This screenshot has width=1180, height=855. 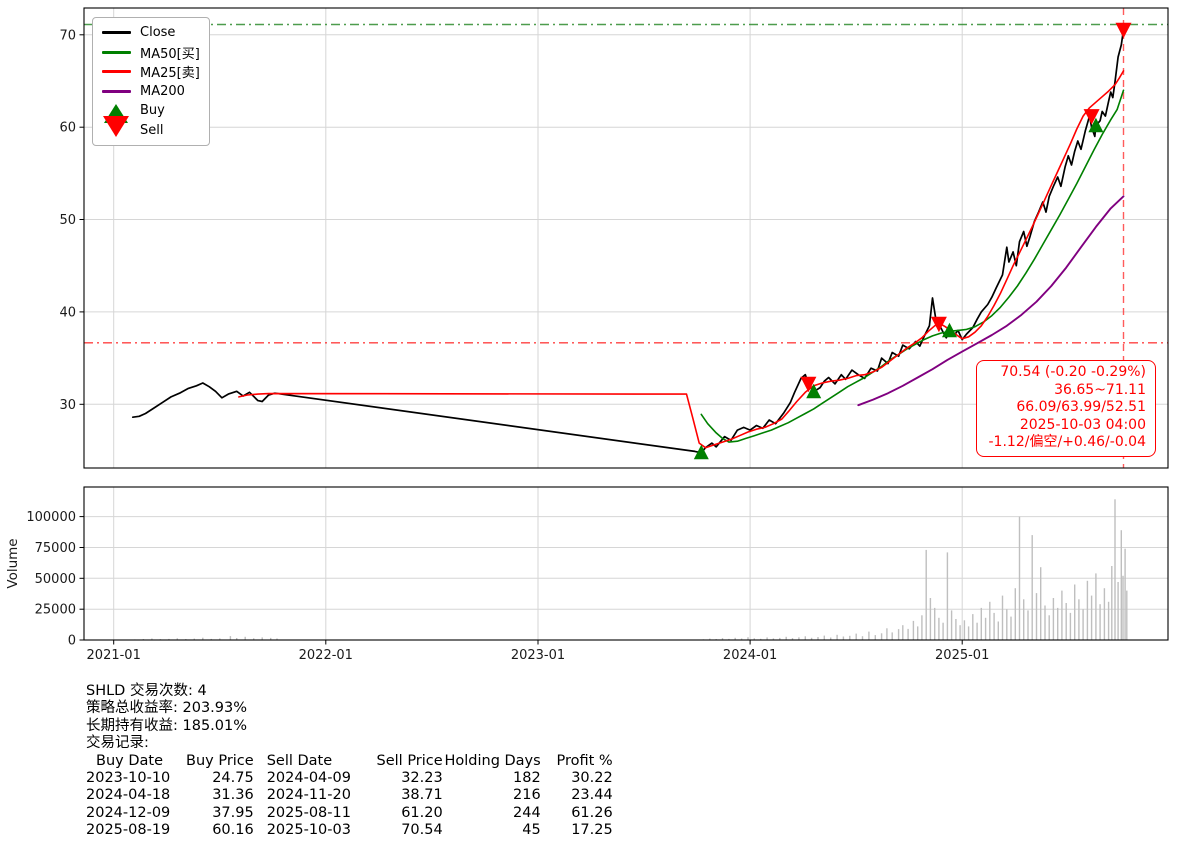 What do you see at coordinates (170, 54) in the screenshot?
I see `legend-label: MA50[买]` at bounding box center [170, 54].